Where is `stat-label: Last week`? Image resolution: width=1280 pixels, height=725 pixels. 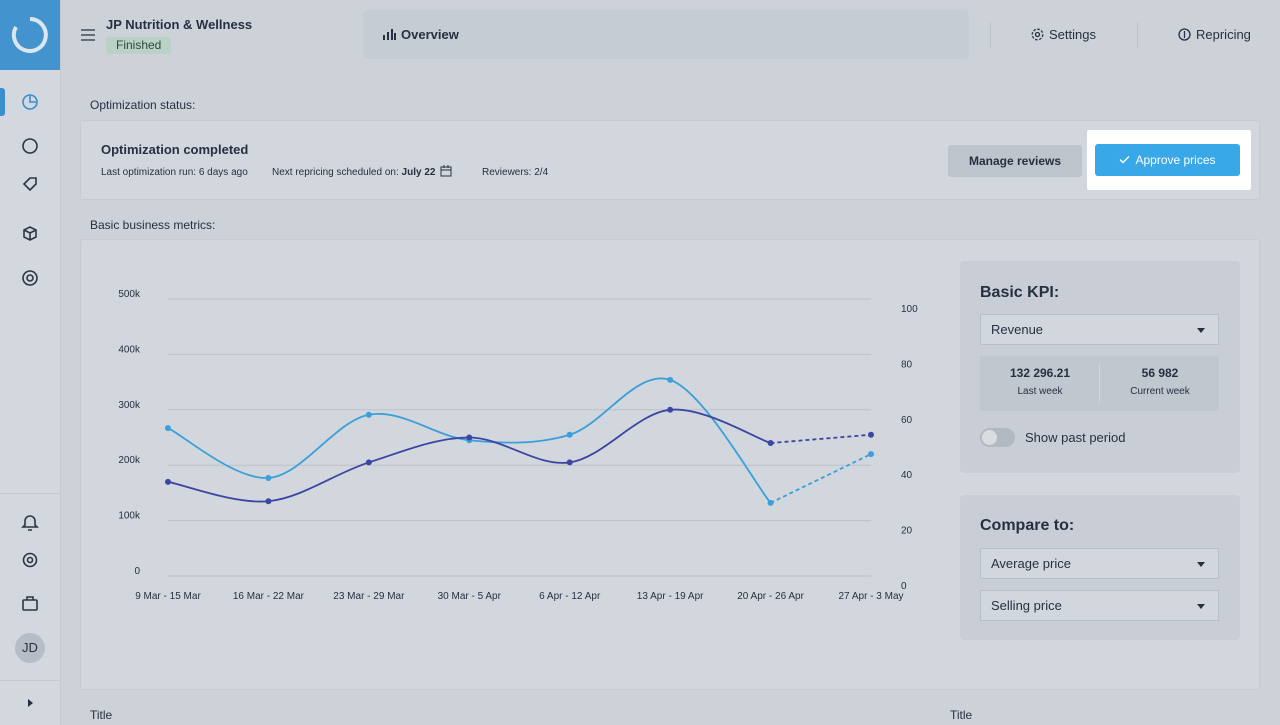
stat-label: Last week is located at coordinates (1040, 391).